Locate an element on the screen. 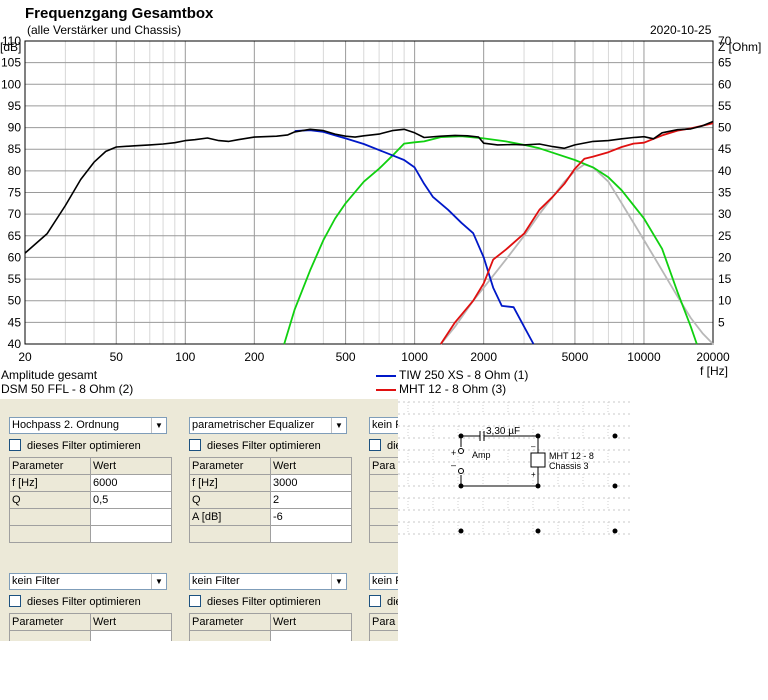 The height and width of the screenshot is (700, 768). y-tick-label-left: 40 is located at coordinates (15, 344).